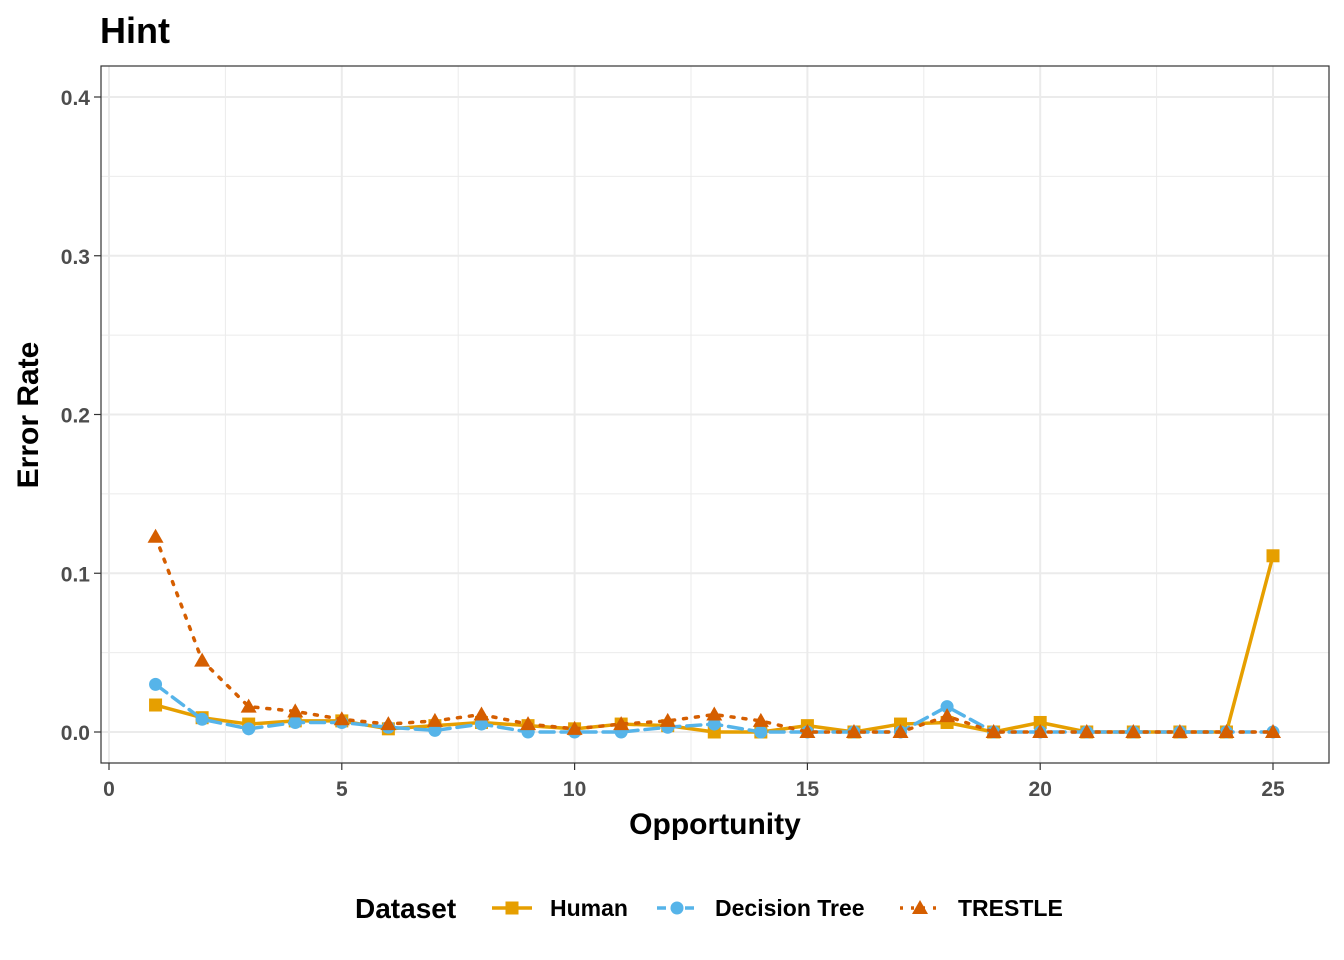  Describe the element at coordinates (76, 98) in the screenshot. I see `y-tick-label-4: 0.4` at that location.